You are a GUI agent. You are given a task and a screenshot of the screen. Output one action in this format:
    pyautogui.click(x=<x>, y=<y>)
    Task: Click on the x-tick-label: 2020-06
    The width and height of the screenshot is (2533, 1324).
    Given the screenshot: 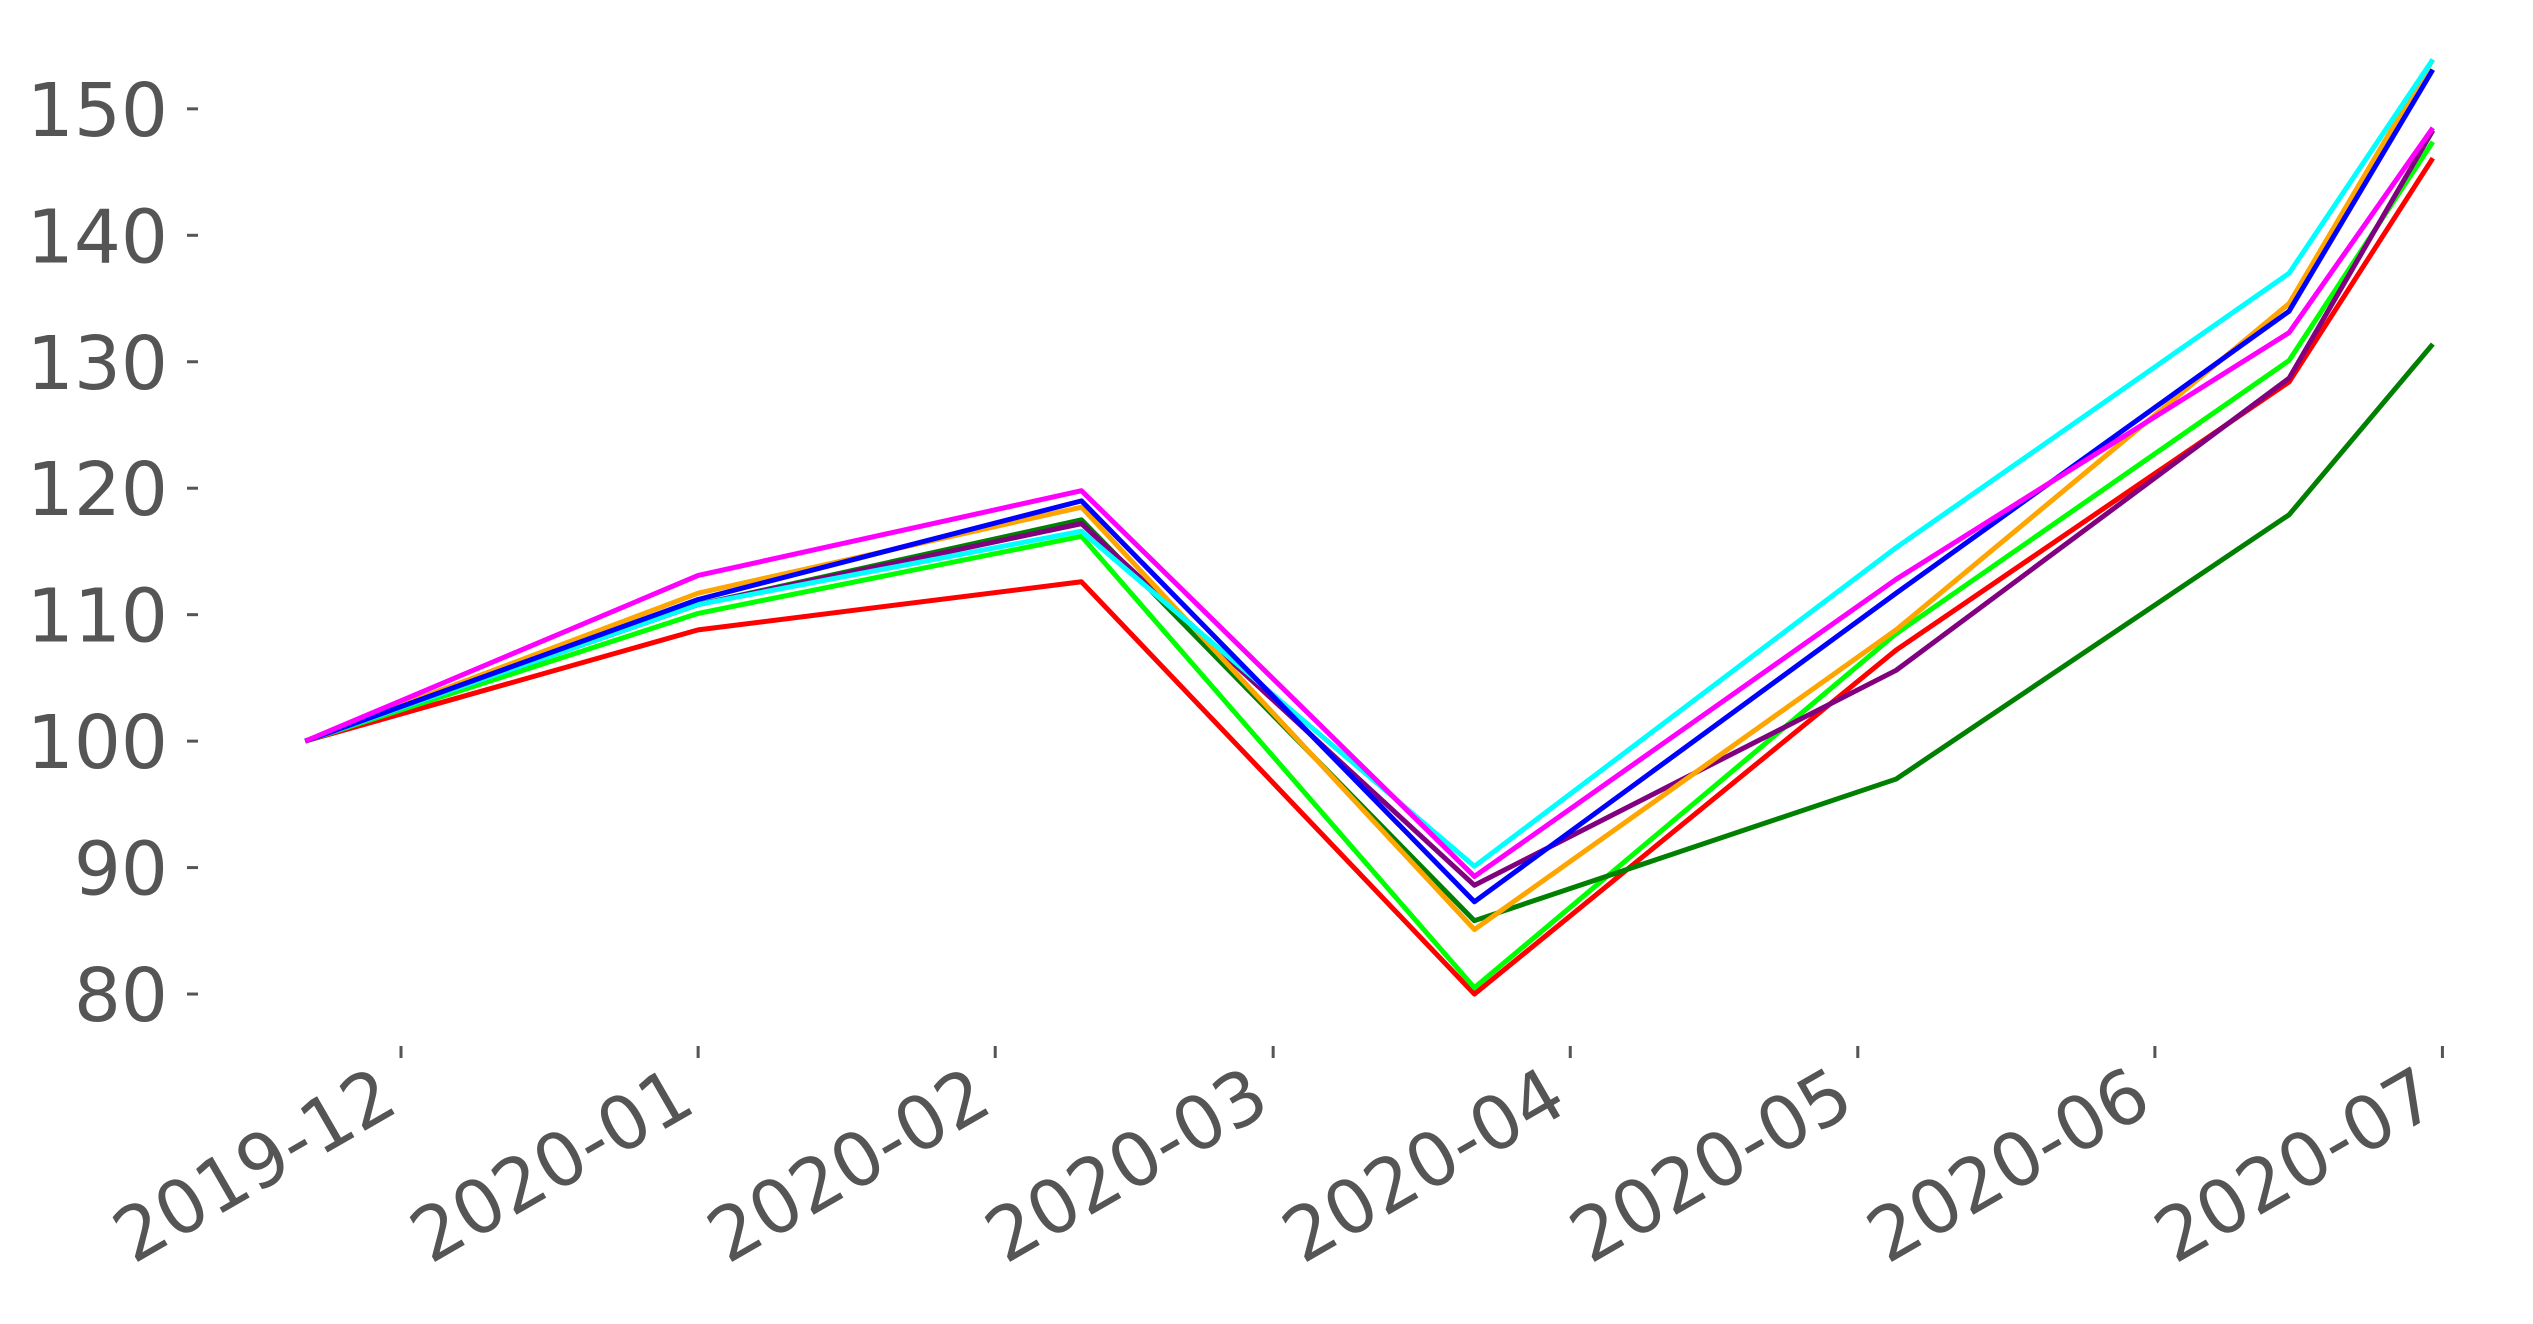 What is the action you would take?
    pyautogui.click(x=2008, y=1165)
    